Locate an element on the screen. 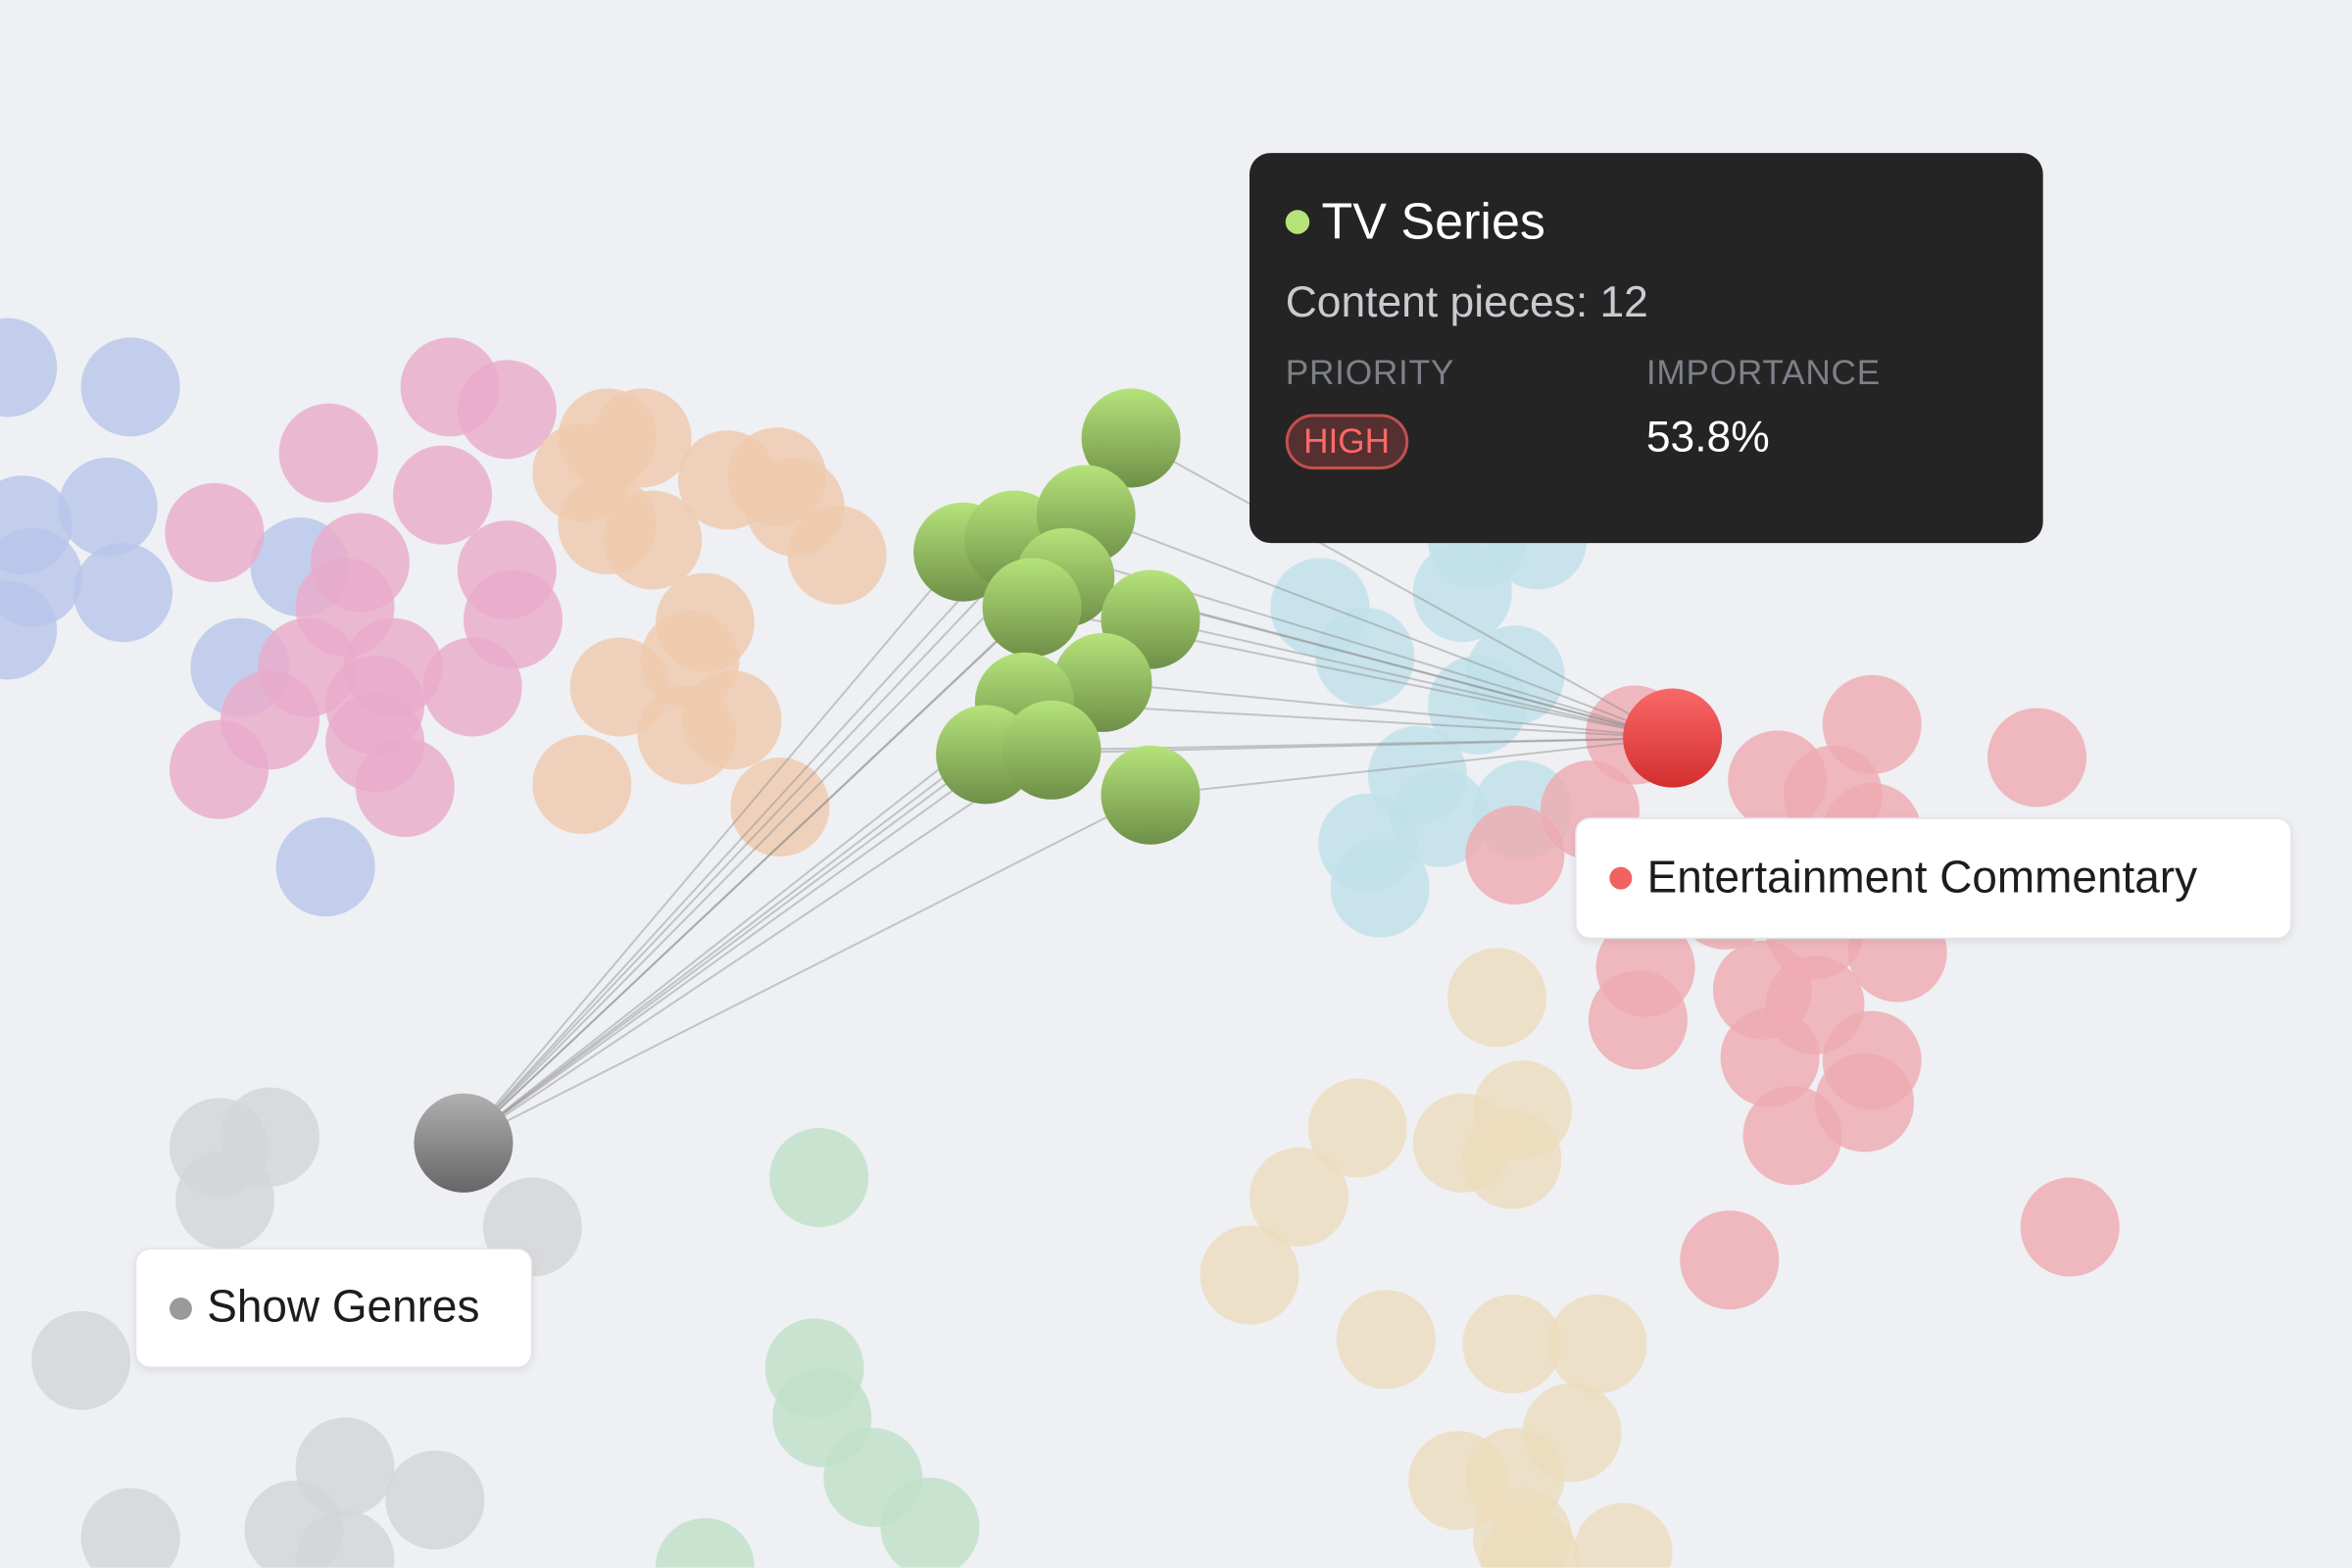  node-label-show-genres: Show Genres is located at coordinates (333, 1308).